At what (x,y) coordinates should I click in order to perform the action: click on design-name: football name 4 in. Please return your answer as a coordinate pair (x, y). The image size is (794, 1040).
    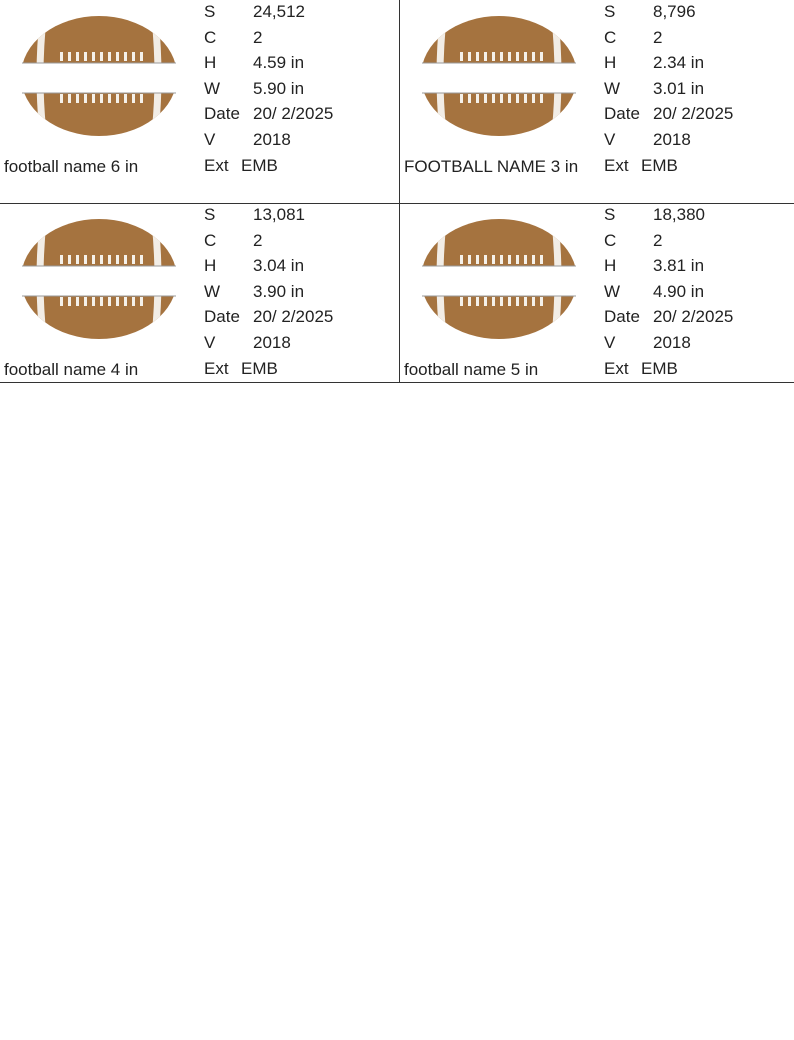
    Looking at the image, I should click on (71, 369).